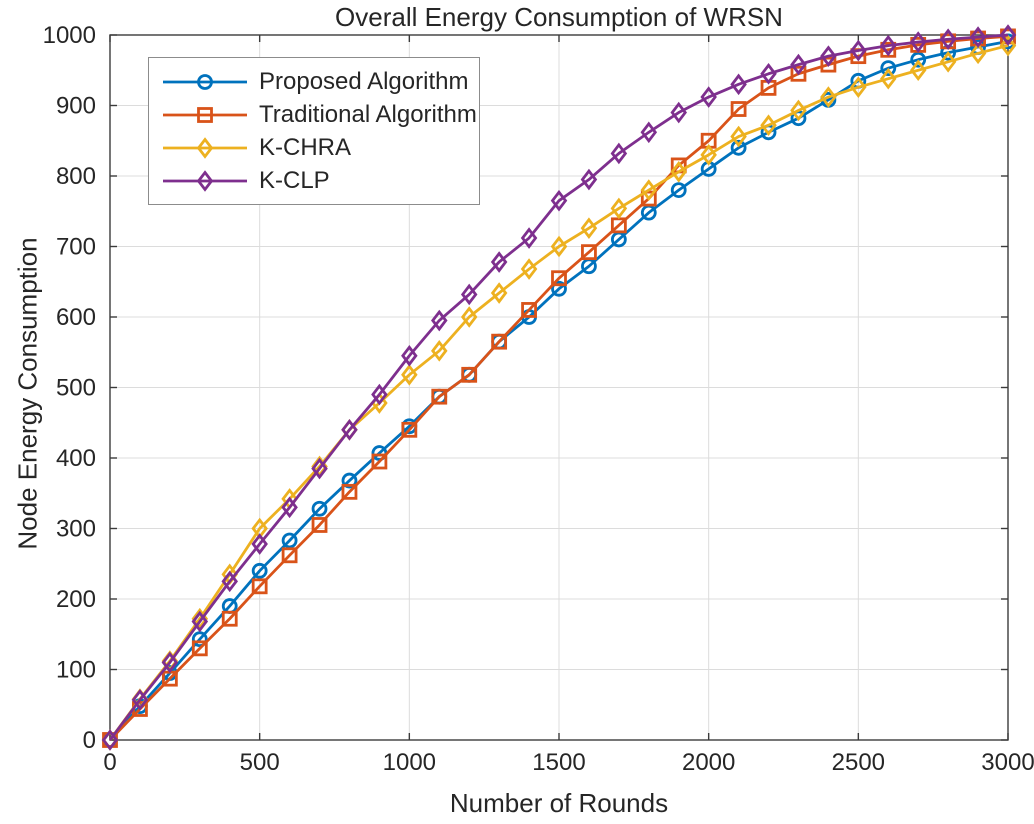 The height and width of the screenshot is (824, 1034). I want to click on y-tick-label: 300, so click(76, 529).